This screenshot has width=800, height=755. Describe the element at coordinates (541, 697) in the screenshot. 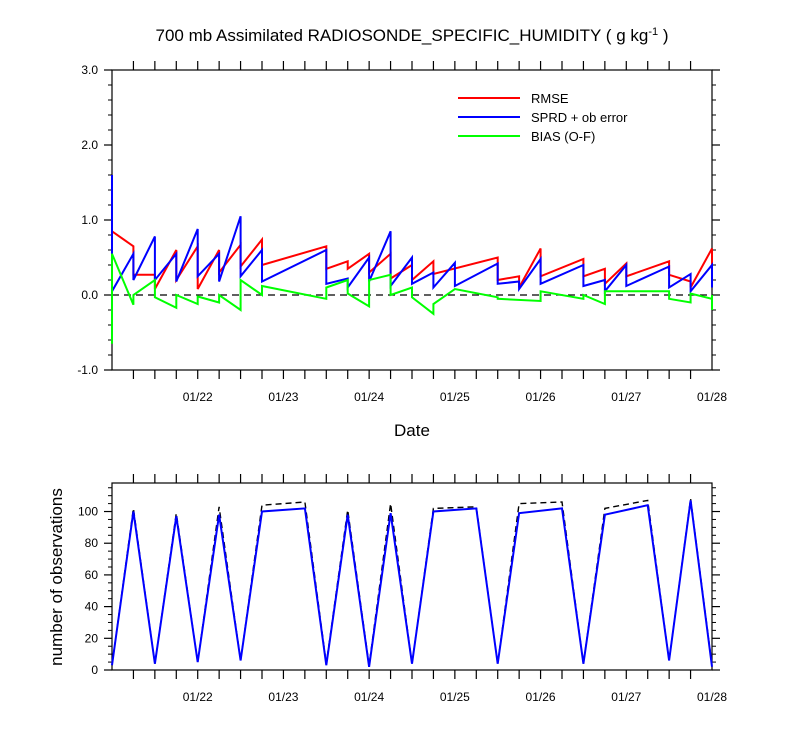

I see `bottom-x-tick-label: 01/26` at that location.